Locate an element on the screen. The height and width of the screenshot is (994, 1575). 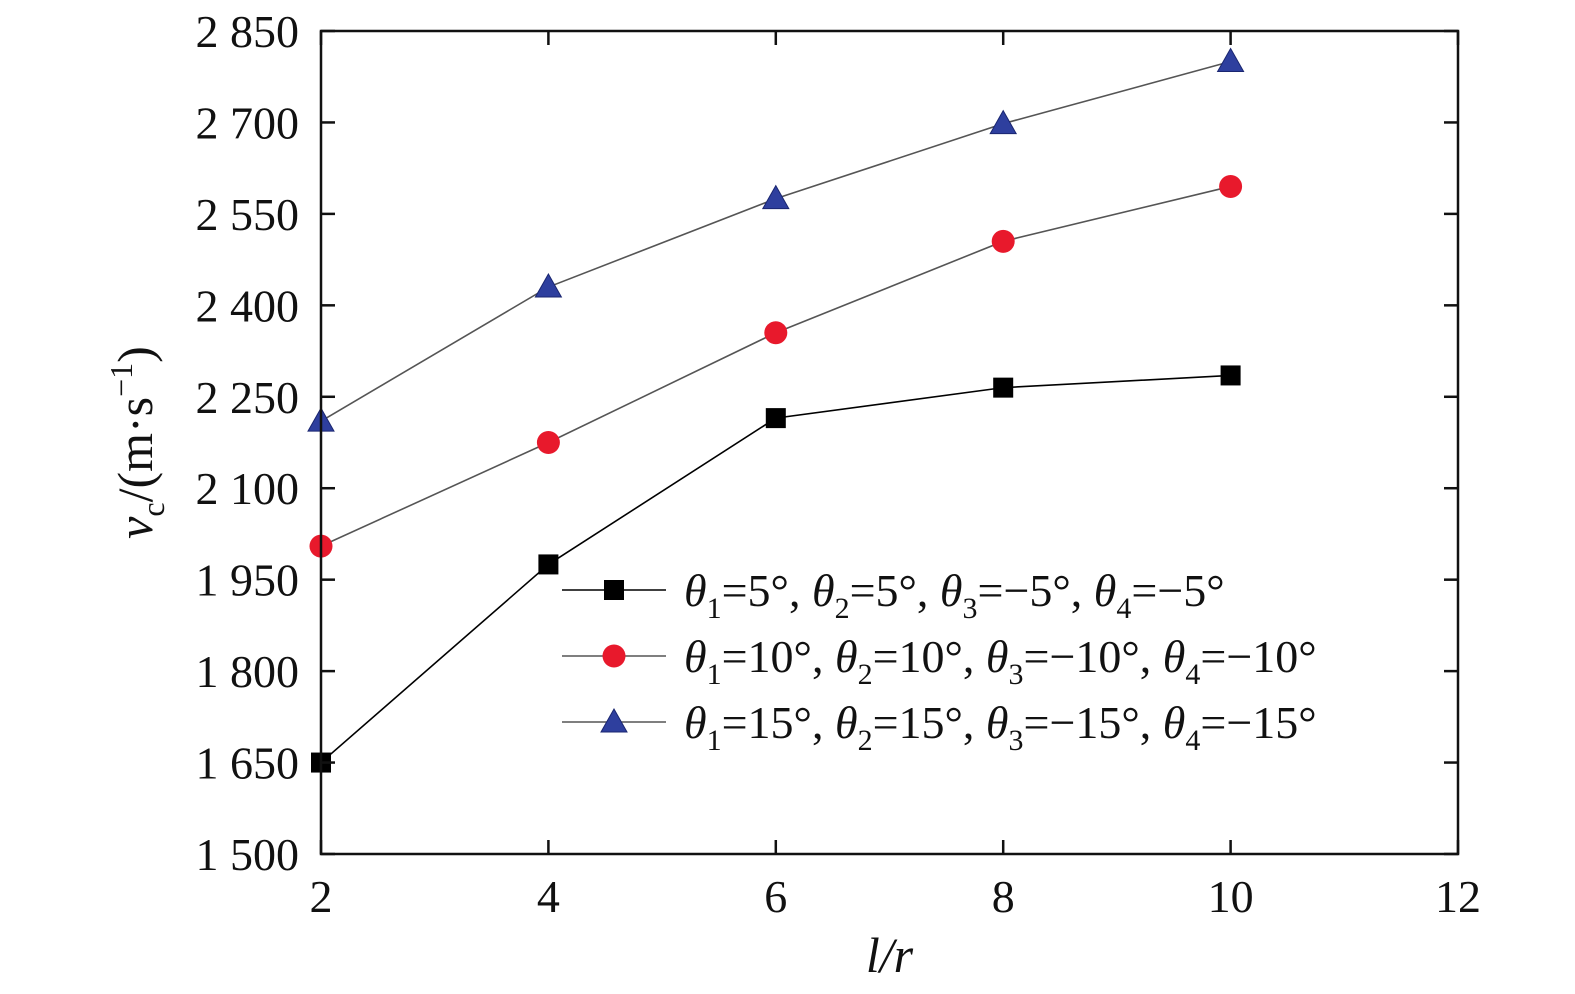
y-tick-label: 2 250 is located at coordinates (248, 397).